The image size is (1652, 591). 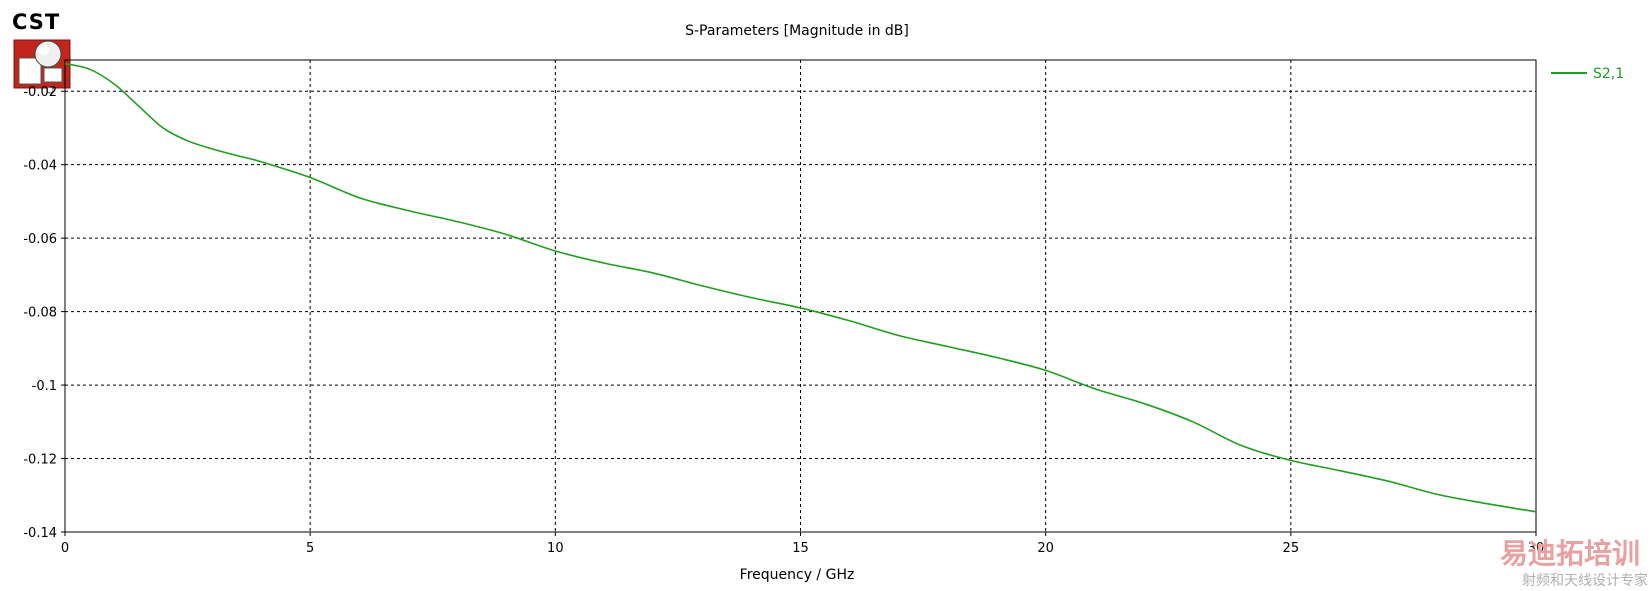 I want to click on watermark: 易迪拓培训 射频和天线设计专家, so click(x=1574, y=563).